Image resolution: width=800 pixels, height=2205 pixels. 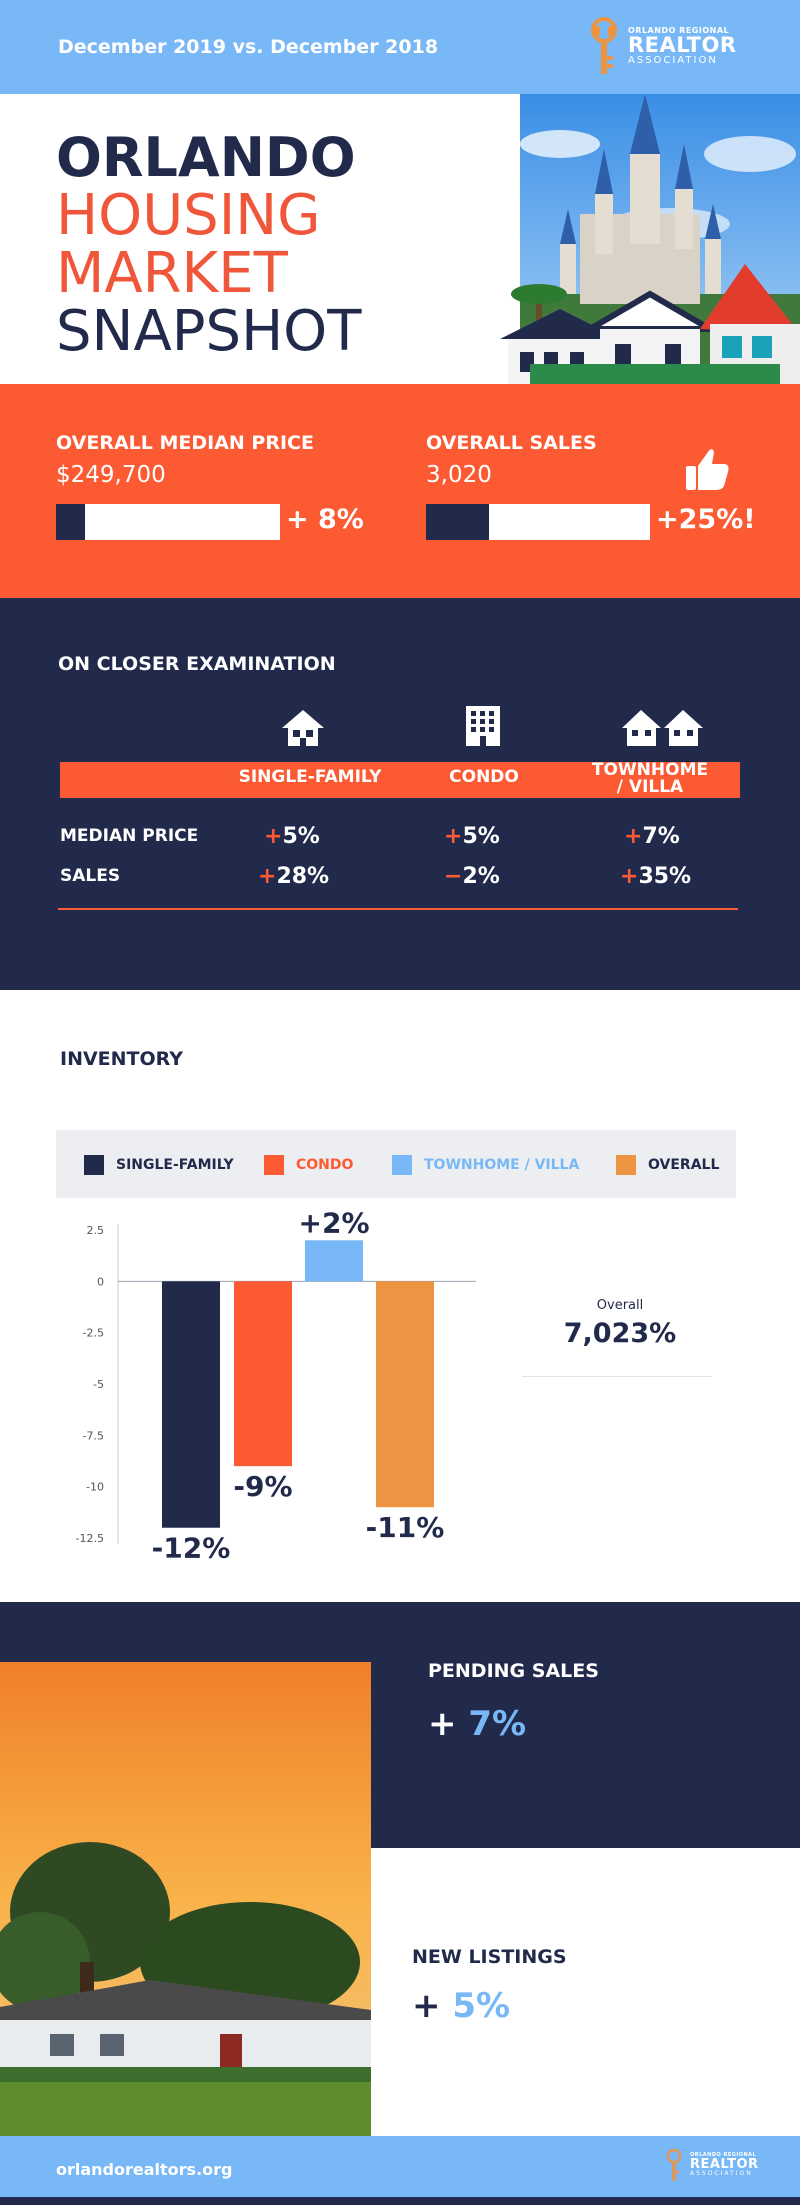 I want to click on footer-band, so click(x=400, y=2201).